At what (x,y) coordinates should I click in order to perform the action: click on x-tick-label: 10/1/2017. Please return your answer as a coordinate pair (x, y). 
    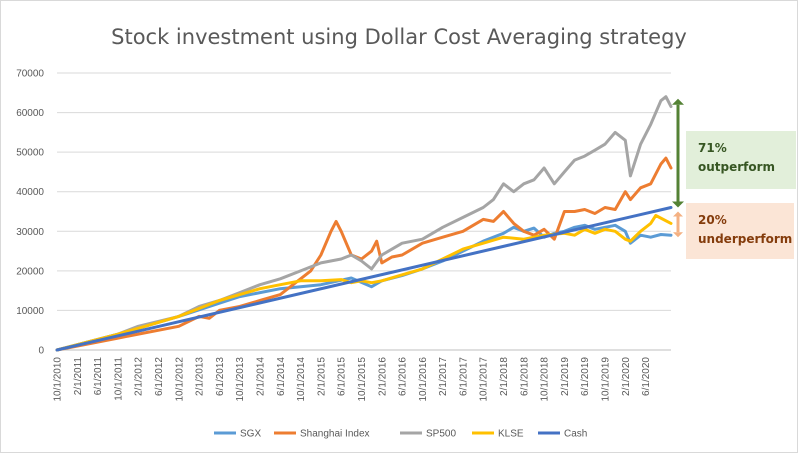
    Looking at the image, I should click on (484, 379).